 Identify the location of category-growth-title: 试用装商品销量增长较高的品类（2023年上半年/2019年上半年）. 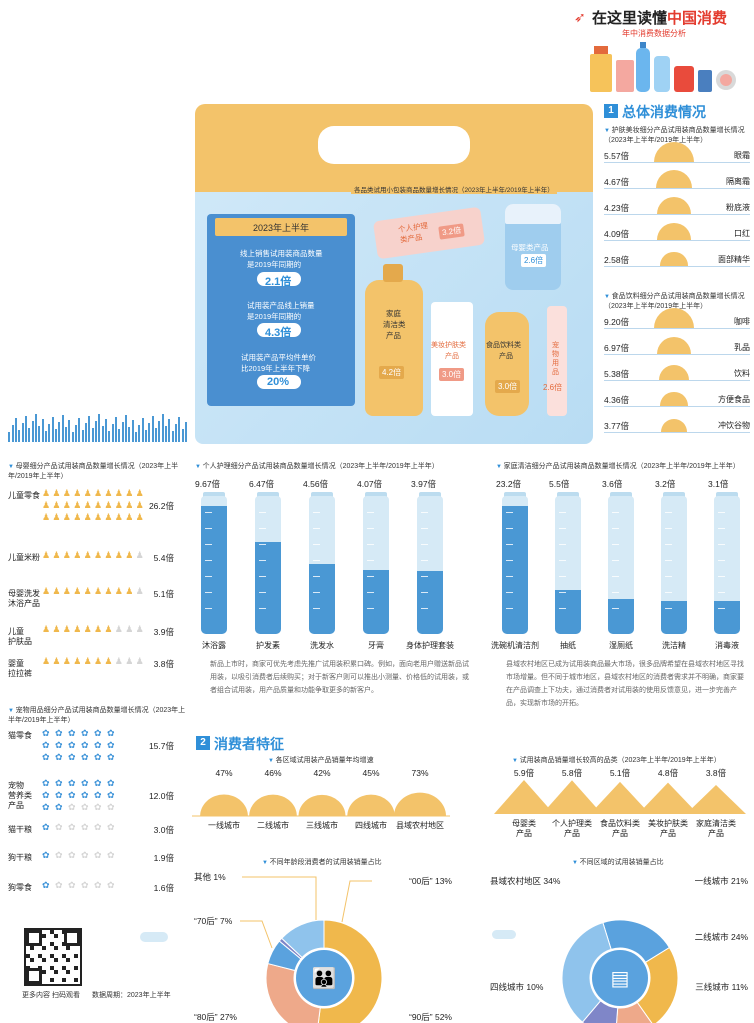
(616, 761).